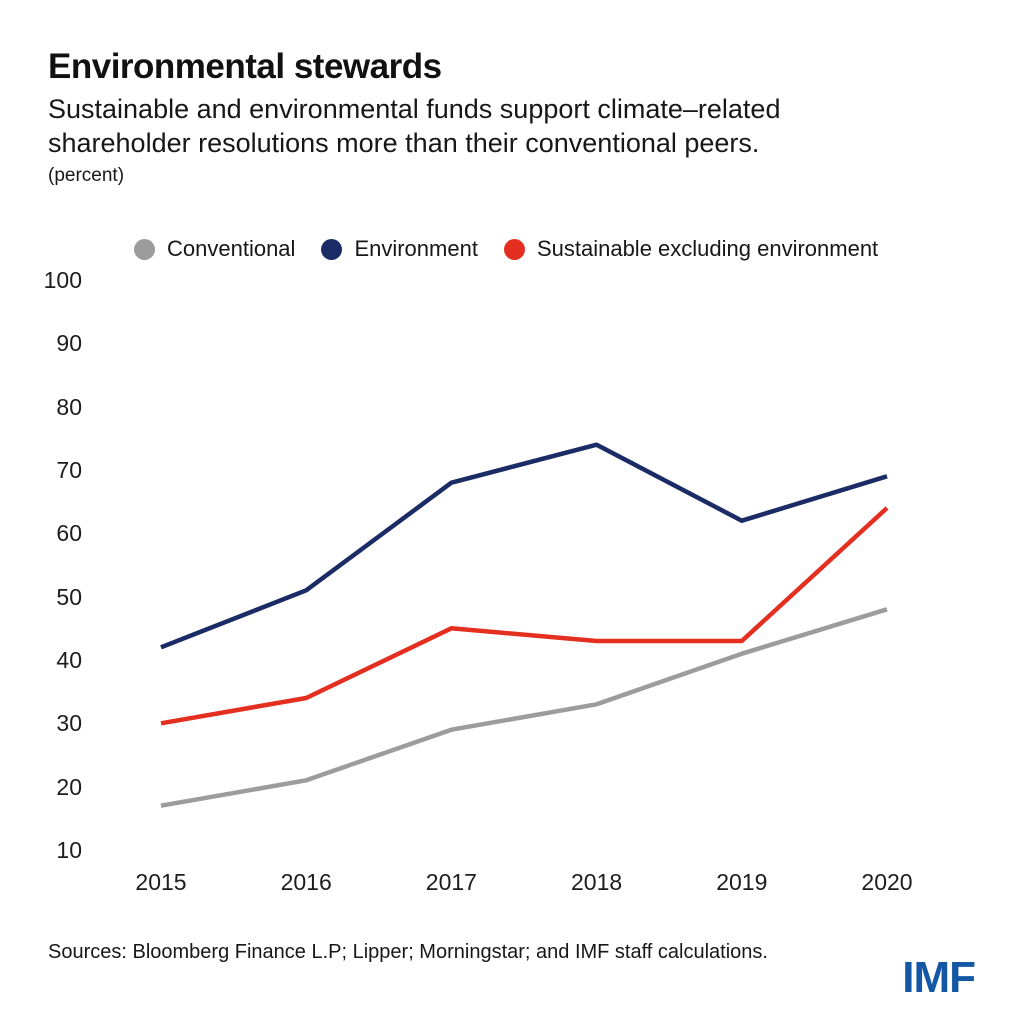 Image resolution: width=1024 pixels, height=1018 pixels. Describe the element at coordinates (742, 882) in the screenshot. I see `x-tick-label: 2019` at that location.